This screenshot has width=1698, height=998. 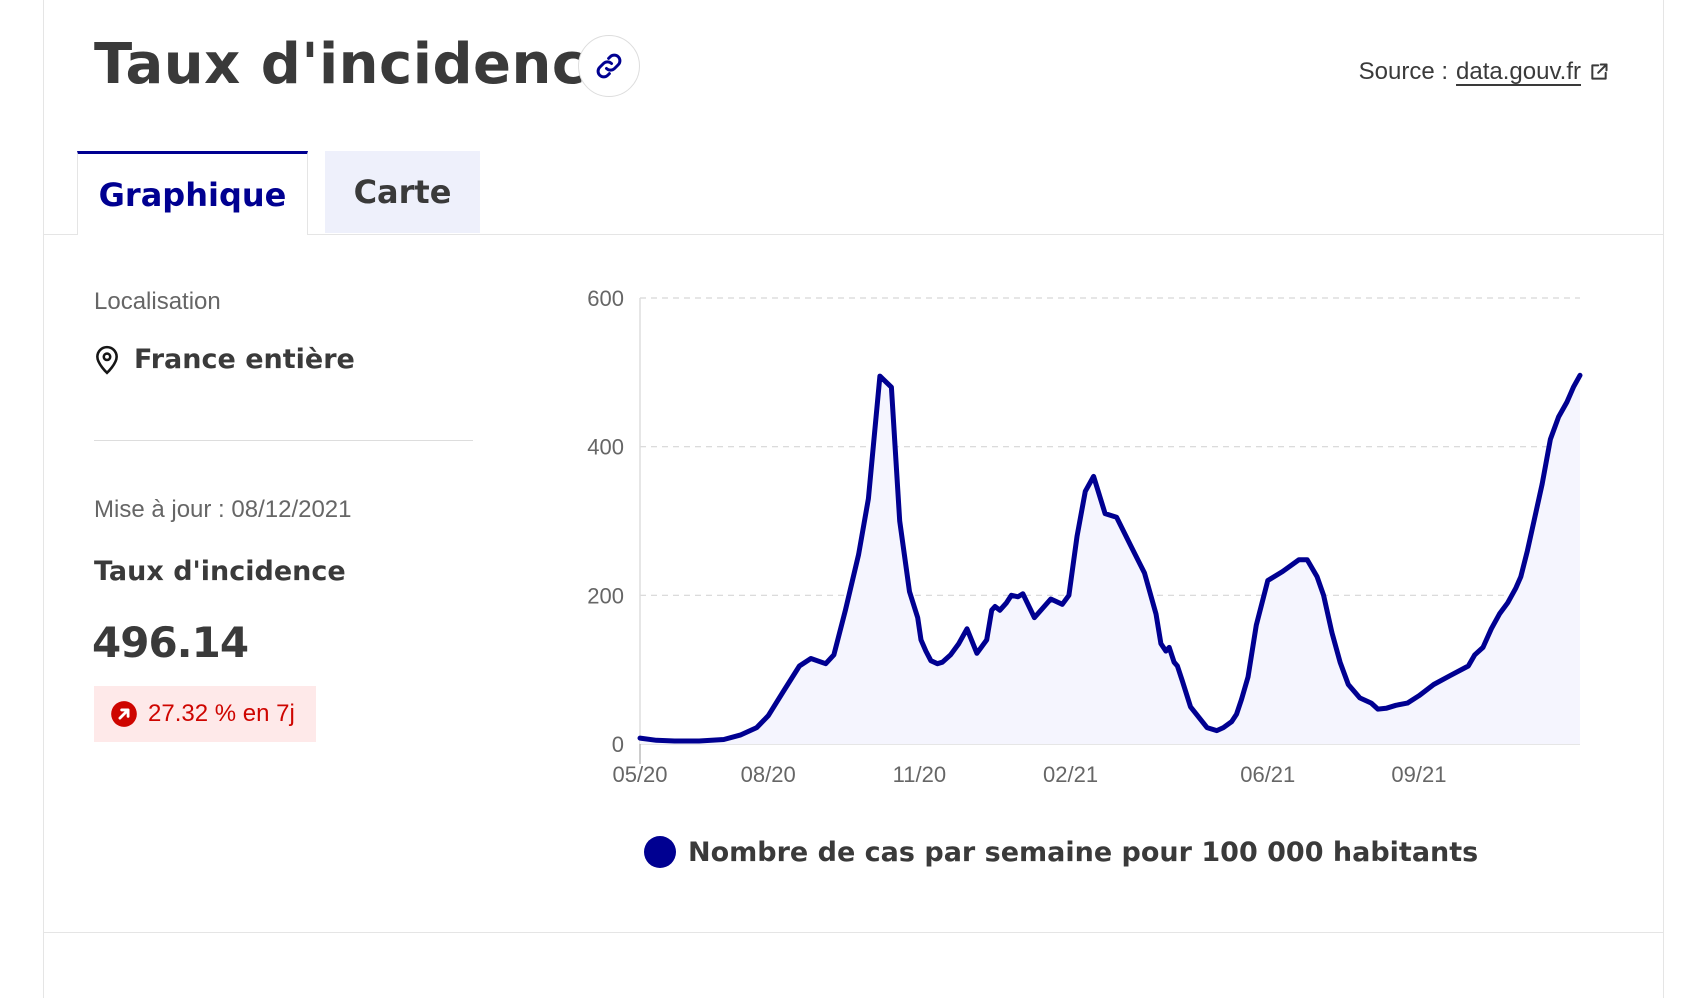 What do you see at coordinates (157, 301) in the screenshot?
I see `location-label: Localisation` at bounding box center [157, 301].